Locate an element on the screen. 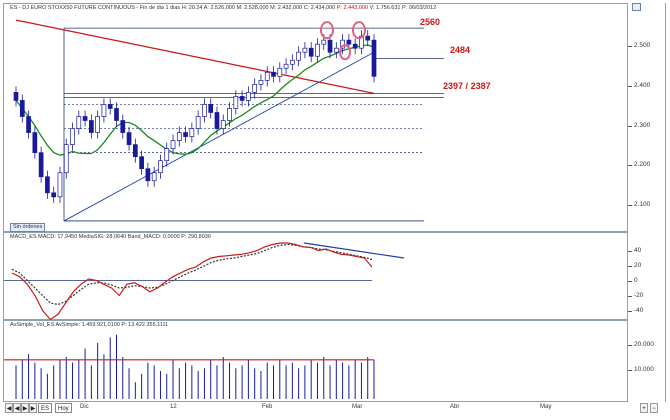 The height and width of the screenshot is (420, 670). scroll-left-button-2: ◀ is located at coordinates (17, 408).